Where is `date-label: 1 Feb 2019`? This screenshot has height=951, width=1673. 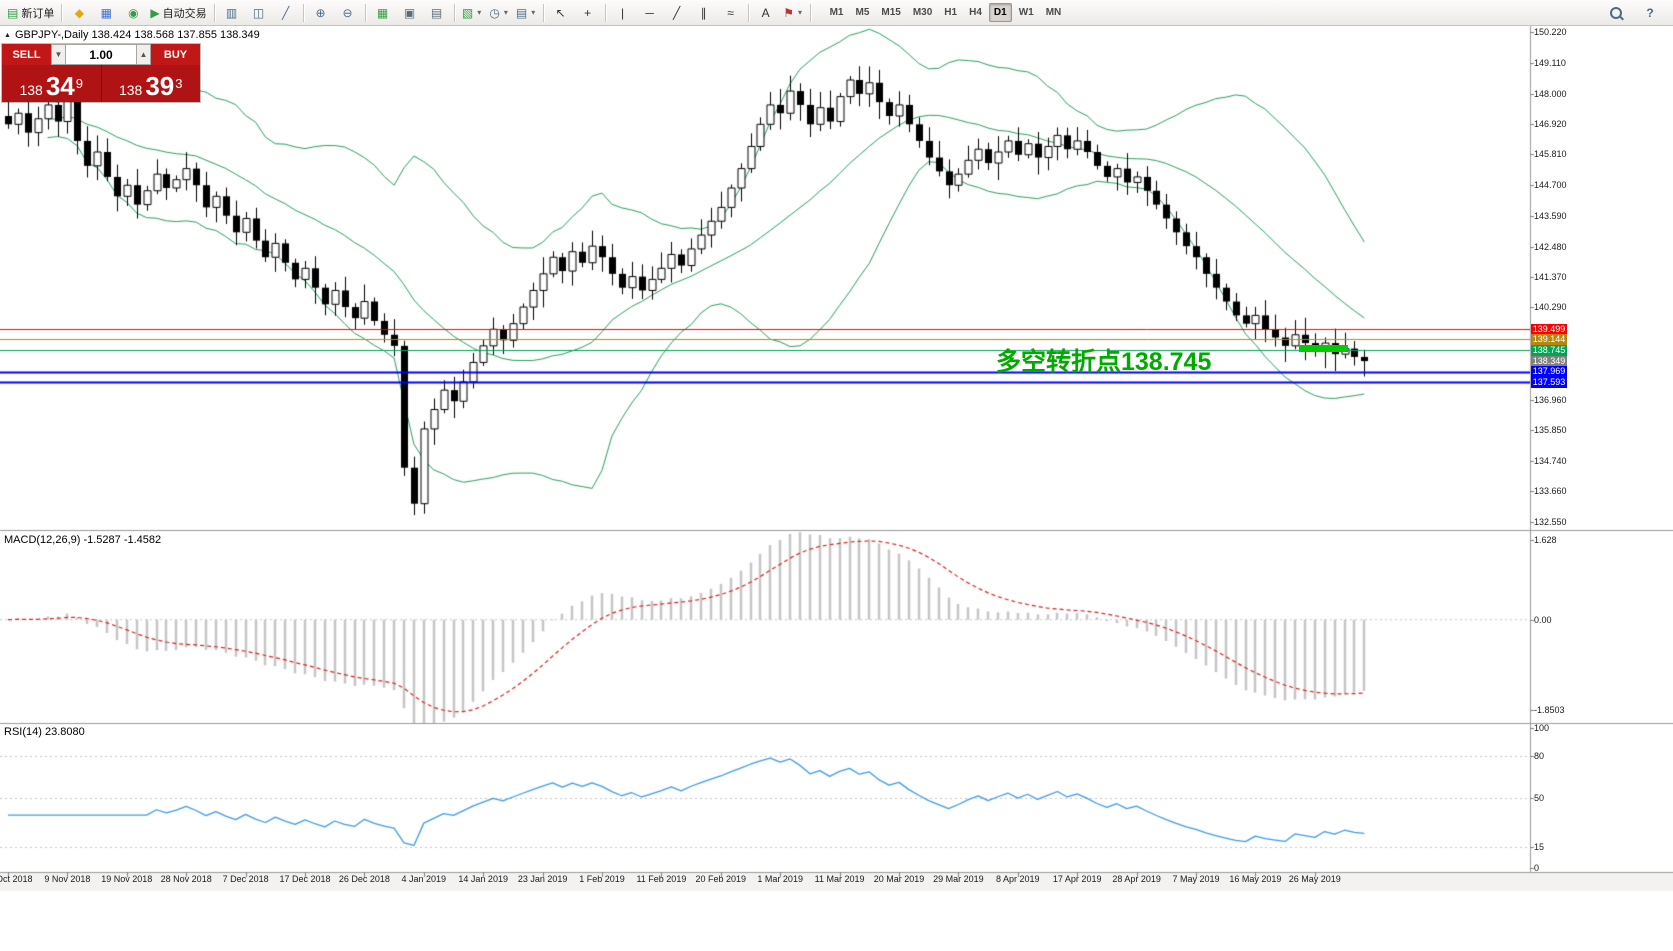
date-label: 1 Feb 2019 is located at coordinates (602, 879).